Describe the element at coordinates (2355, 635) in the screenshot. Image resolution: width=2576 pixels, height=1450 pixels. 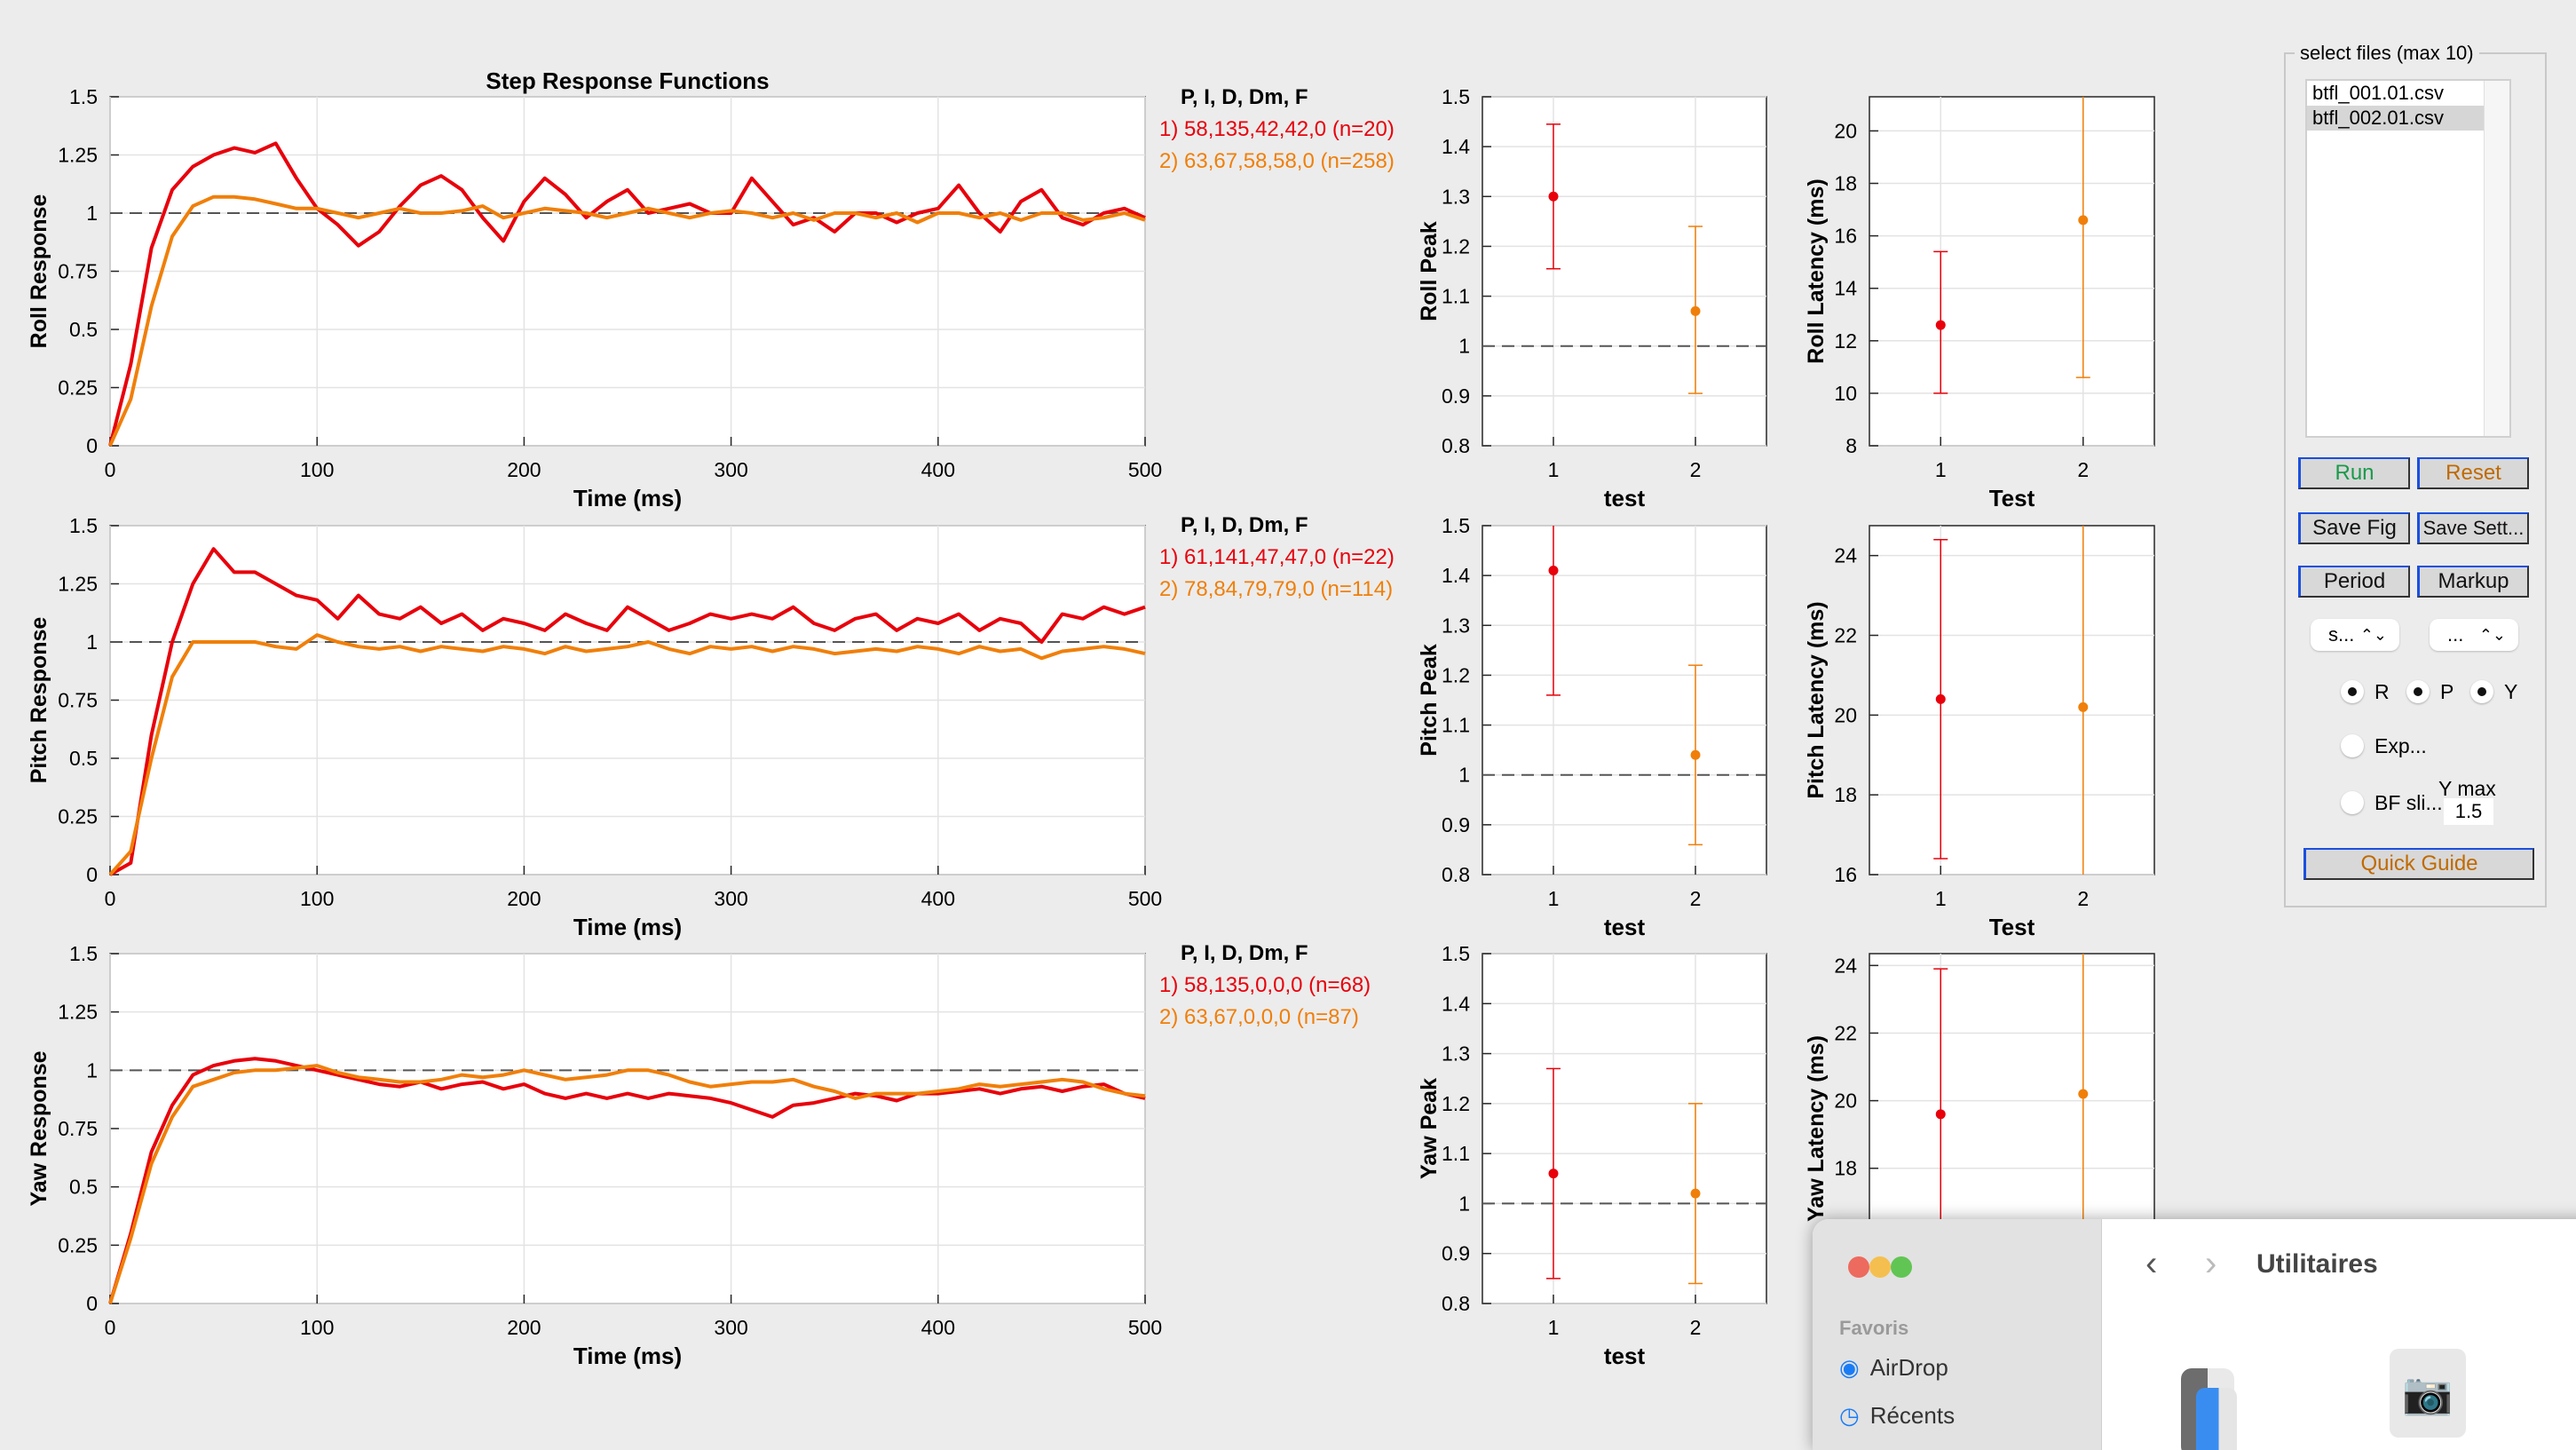
I see `select-1: s... ⌃⌄` at that location.